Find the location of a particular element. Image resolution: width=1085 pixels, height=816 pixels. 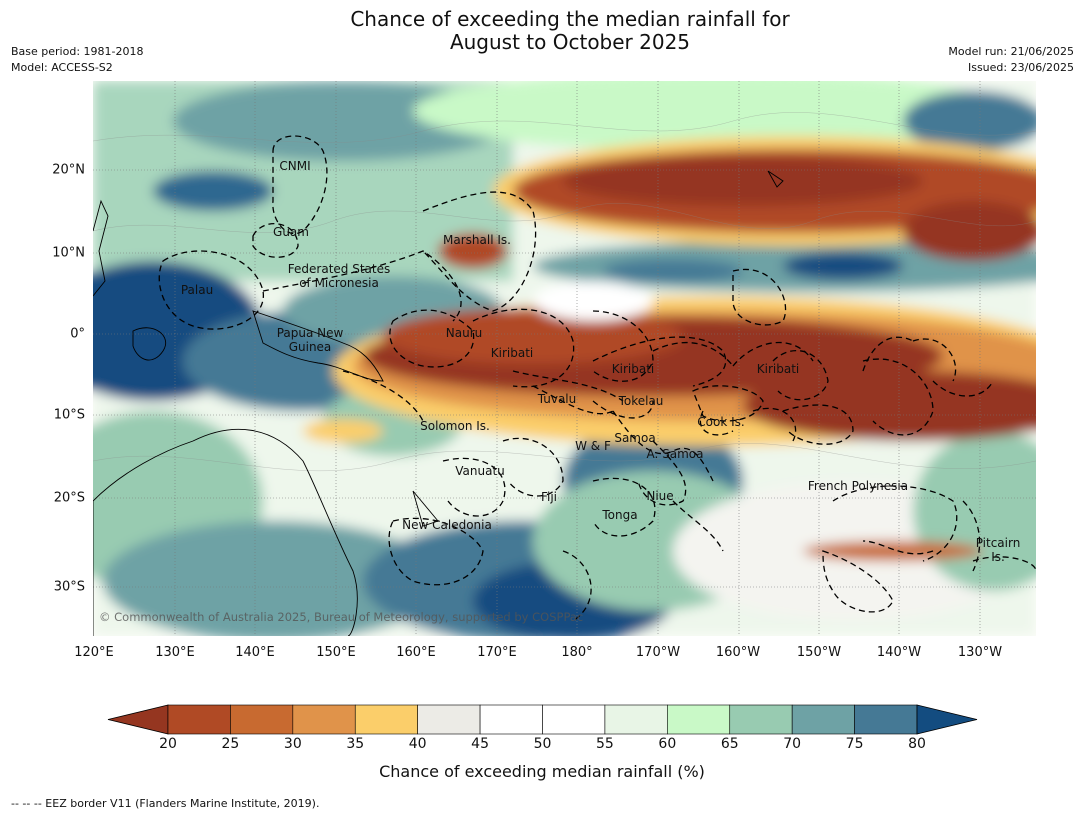

region-label-nauru: Nauru is located at coordinates (464, 333).